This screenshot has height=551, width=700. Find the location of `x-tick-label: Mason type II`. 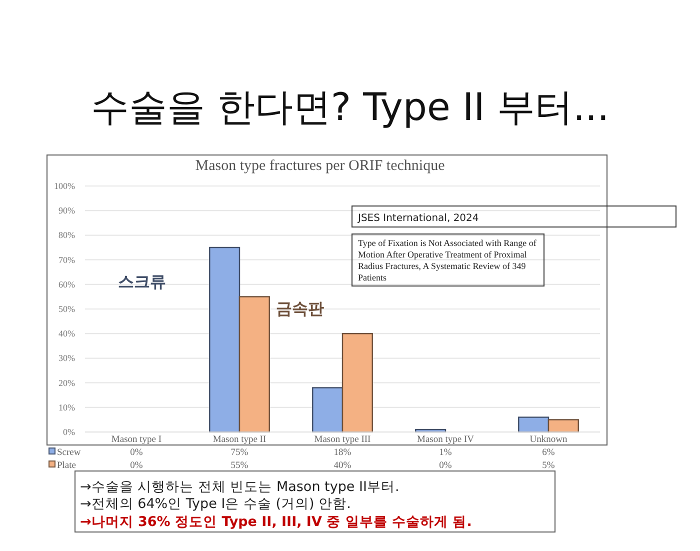

x-tick-label: Mason type II is located at coordinates (239, 440).